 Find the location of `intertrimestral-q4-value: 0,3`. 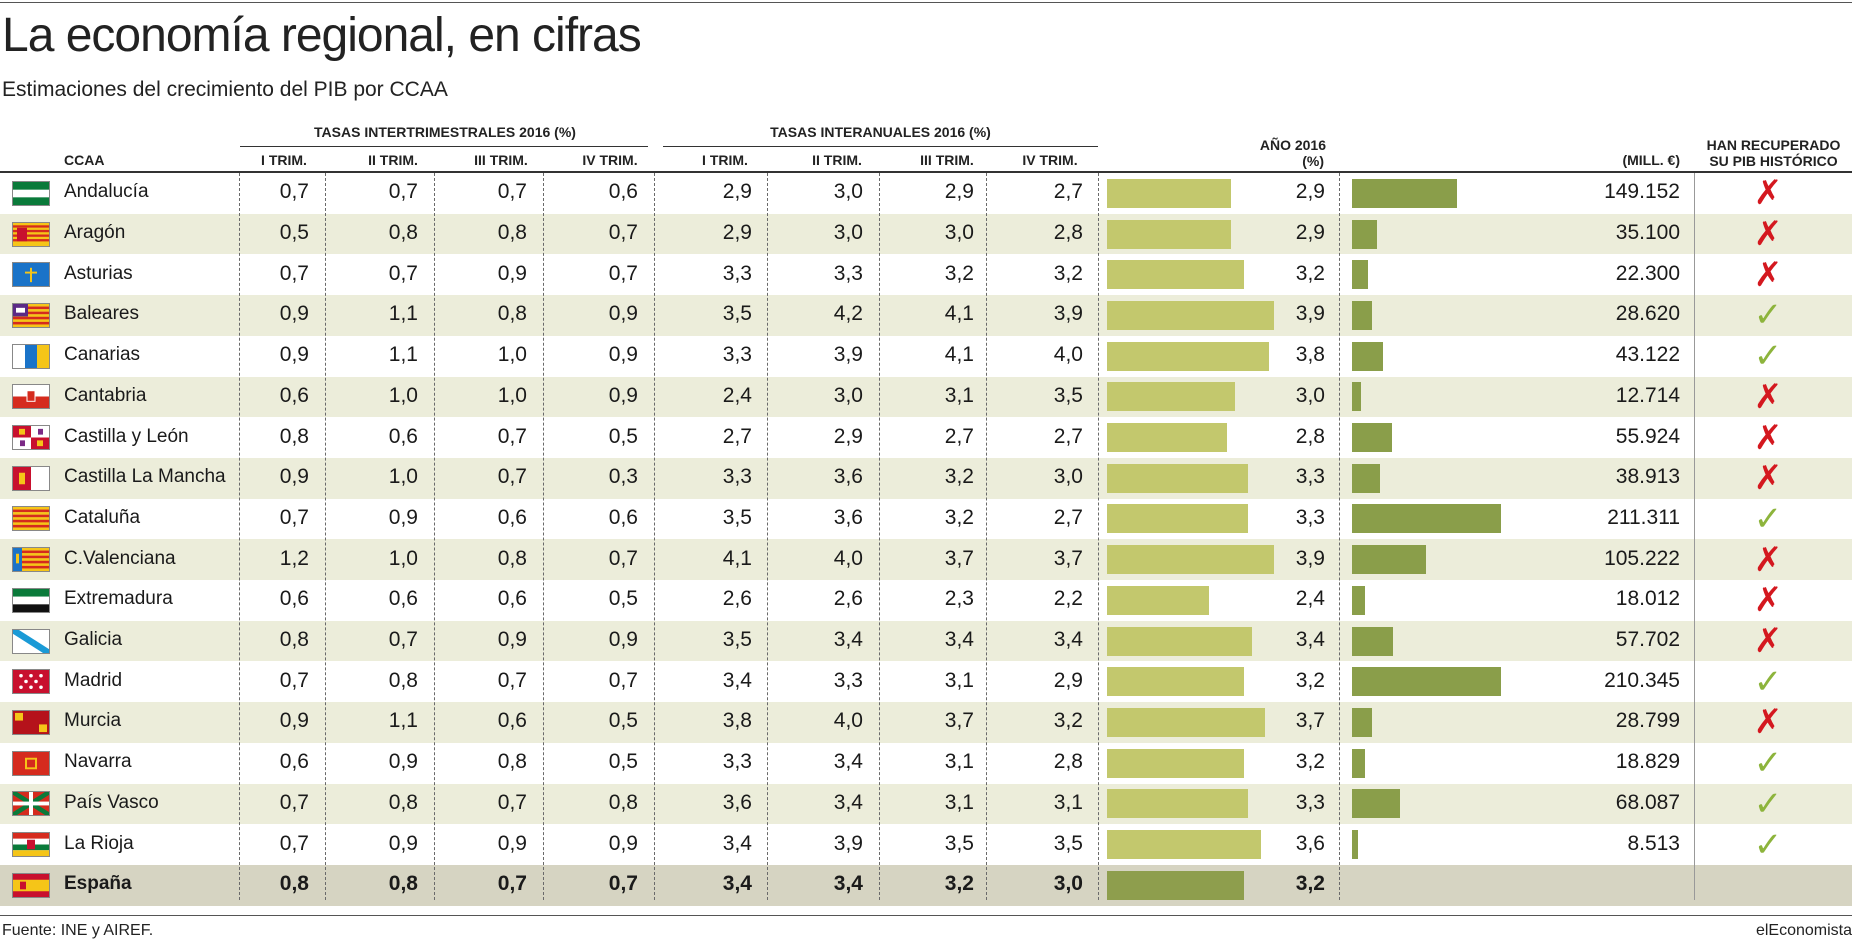

intertrimestral-q4-value: 0,3 is located at coordinates (623, 477).